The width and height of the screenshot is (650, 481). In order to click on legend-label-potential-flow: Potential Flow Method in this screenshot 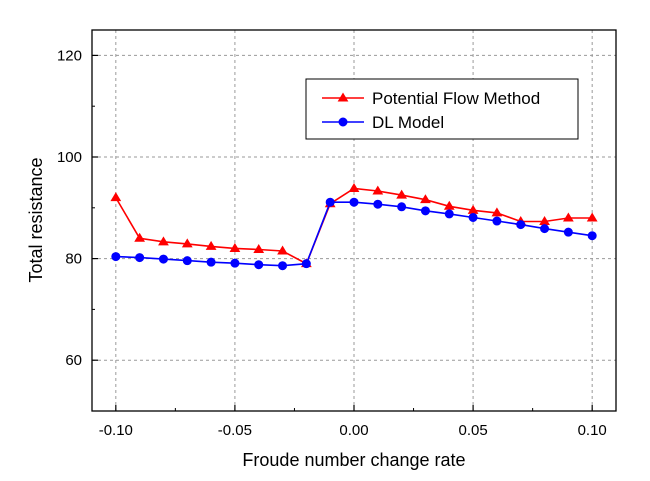, I will do `click(456, 98)`.